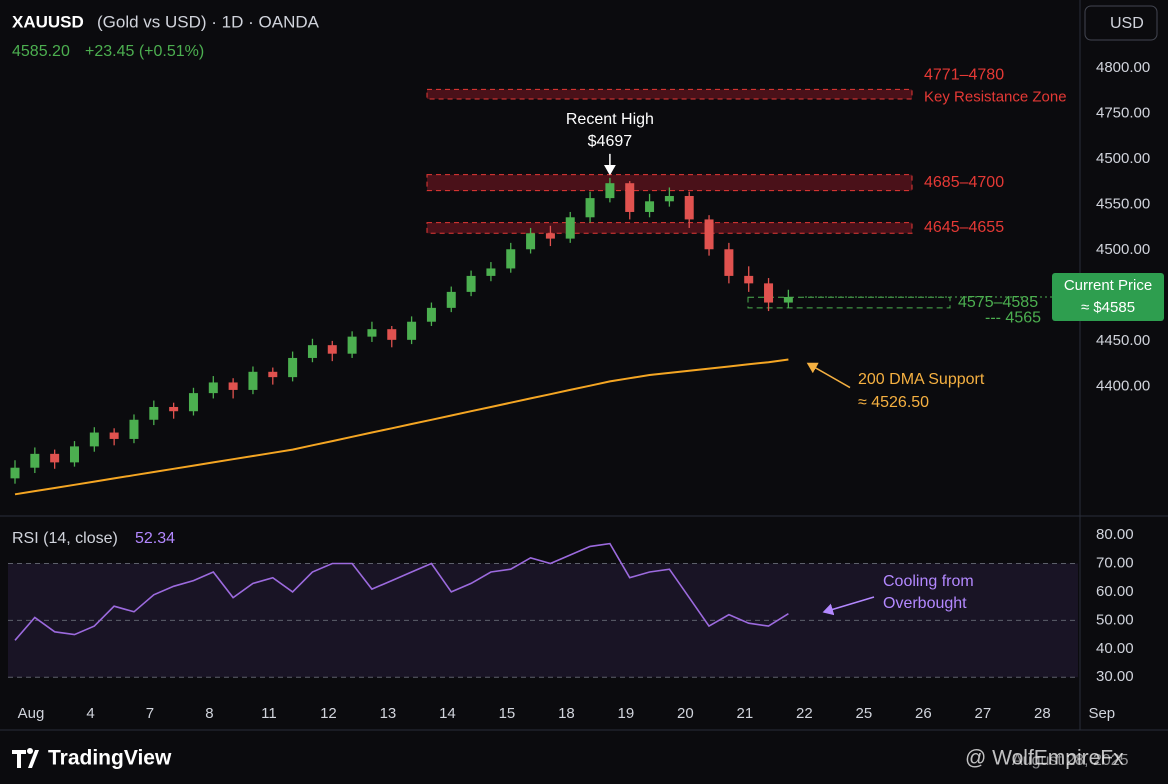  What do you see at coordinates (1101, 713) in the screenshot?
I see `x-tick-label: Sep` at bounding box center [1101, 713].